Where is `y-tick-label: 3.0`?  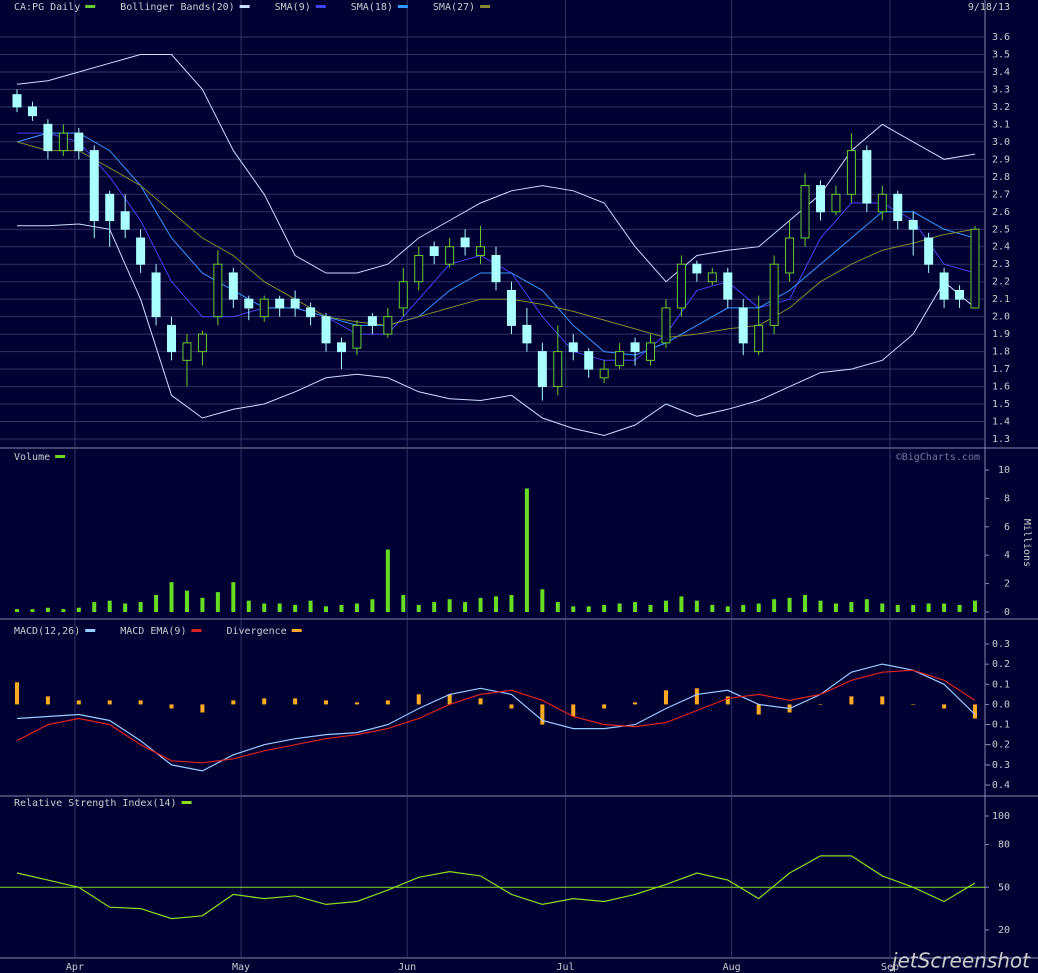
y-tick-label: 3.0 is located at coordinates (1001, 142).